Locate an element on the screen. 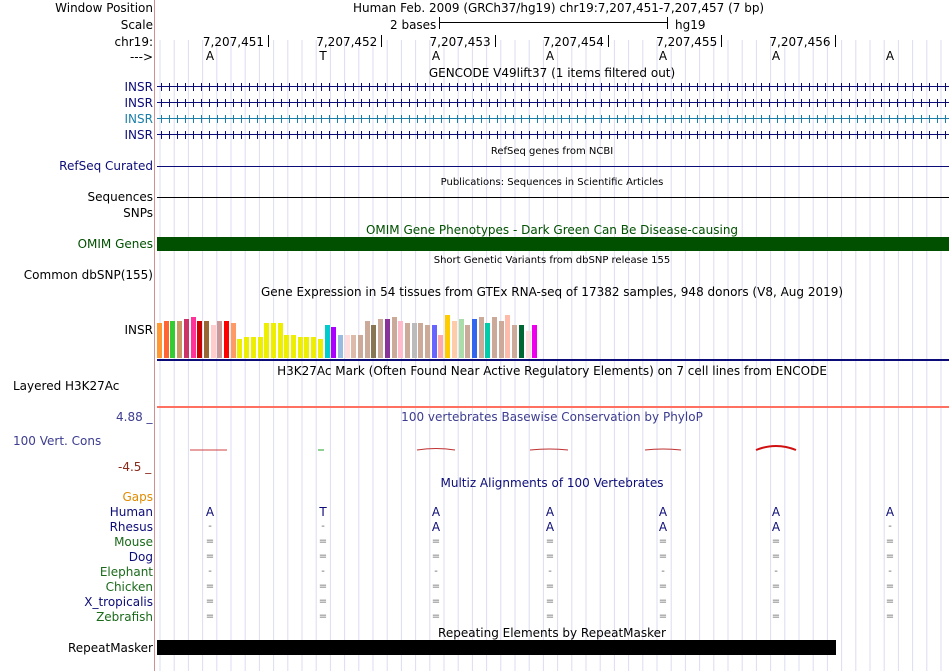  h3k27ac-label: Layered H3K27Ac is located at coordinates (66, 386).